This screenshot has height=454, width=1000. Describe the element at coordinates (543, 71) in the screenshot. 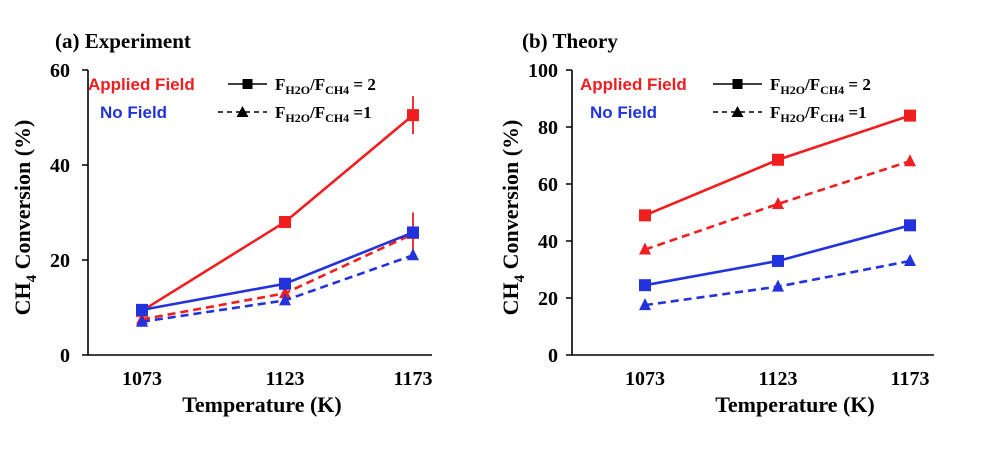

I see `y-tick-label: 100` at that location.